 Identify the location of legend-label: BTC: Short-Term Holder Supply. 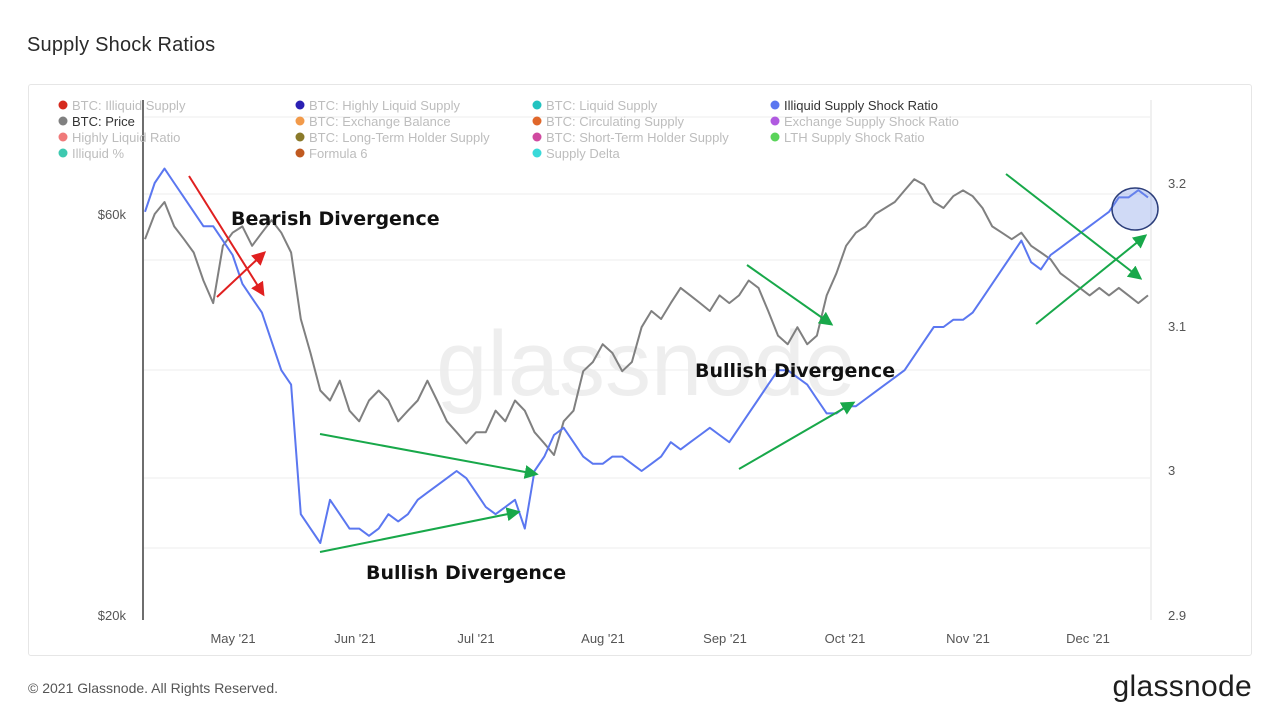
(637, 137).